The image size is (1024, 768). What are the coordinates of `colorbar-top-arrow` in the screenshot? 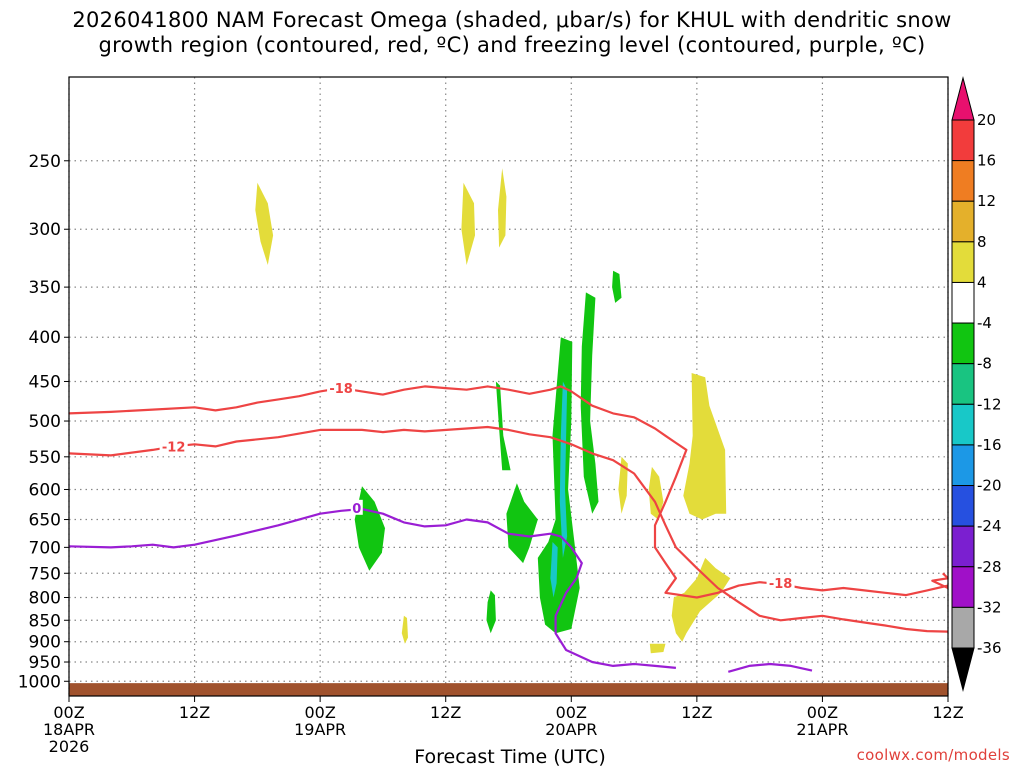 It's located at (963, 98).